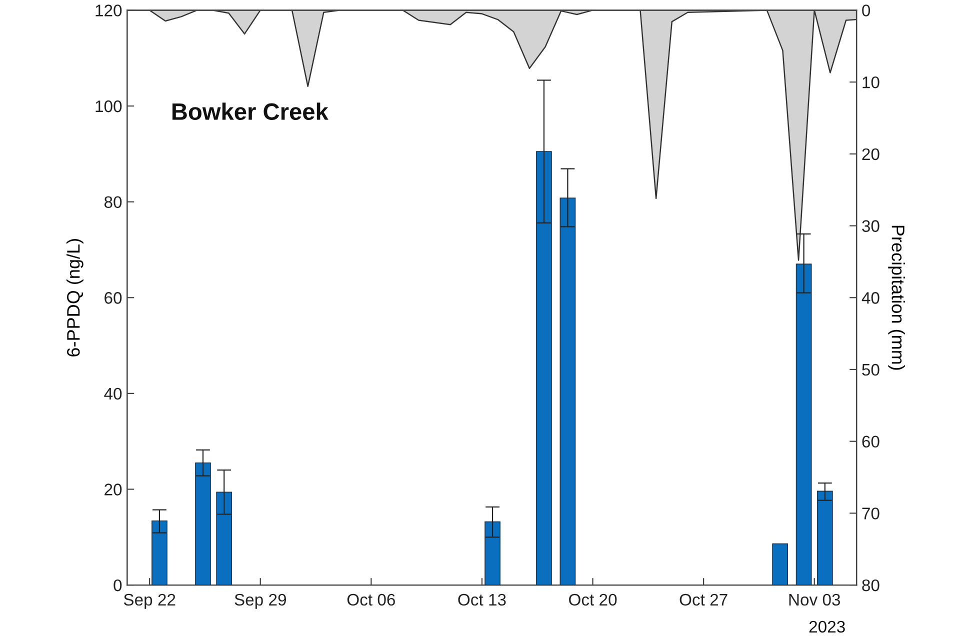  What do you see at coordinates (866, 10) in the screenshot?
I see `y2-tick-label: 0` at bounding box center [866, 10].